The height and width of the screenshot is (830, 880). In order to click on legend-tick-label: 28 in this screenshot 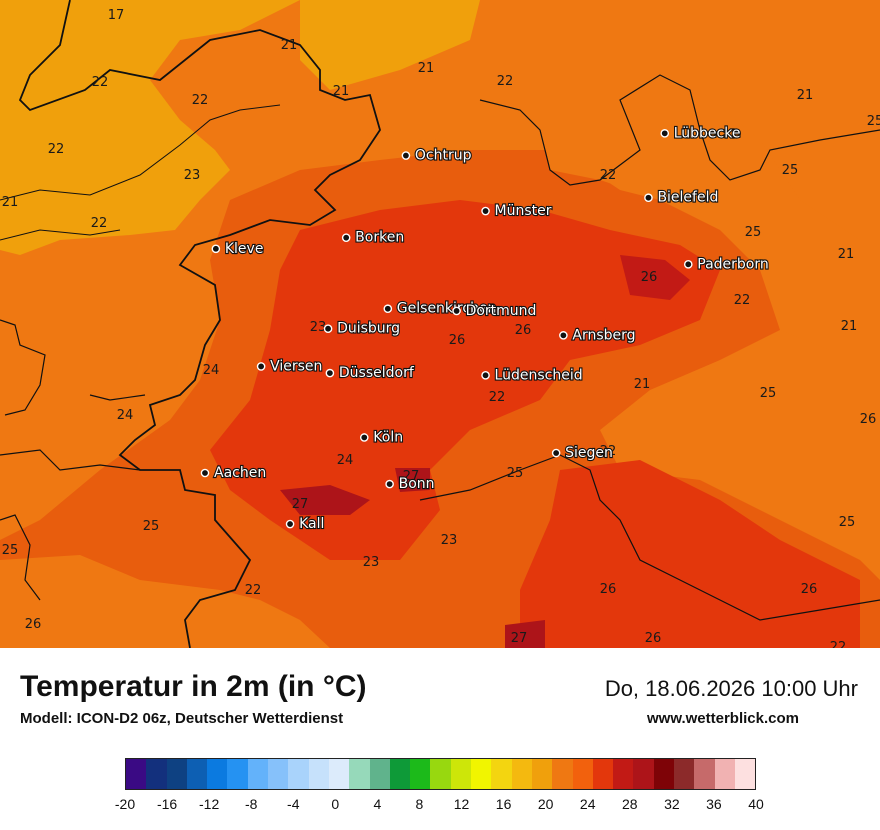, I will do `click(630, 804)`.